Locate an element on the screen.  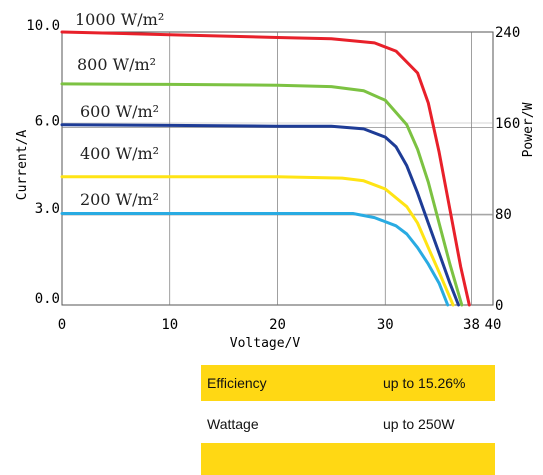
x-tick-label: 30 is located at coordinates (385, 325).